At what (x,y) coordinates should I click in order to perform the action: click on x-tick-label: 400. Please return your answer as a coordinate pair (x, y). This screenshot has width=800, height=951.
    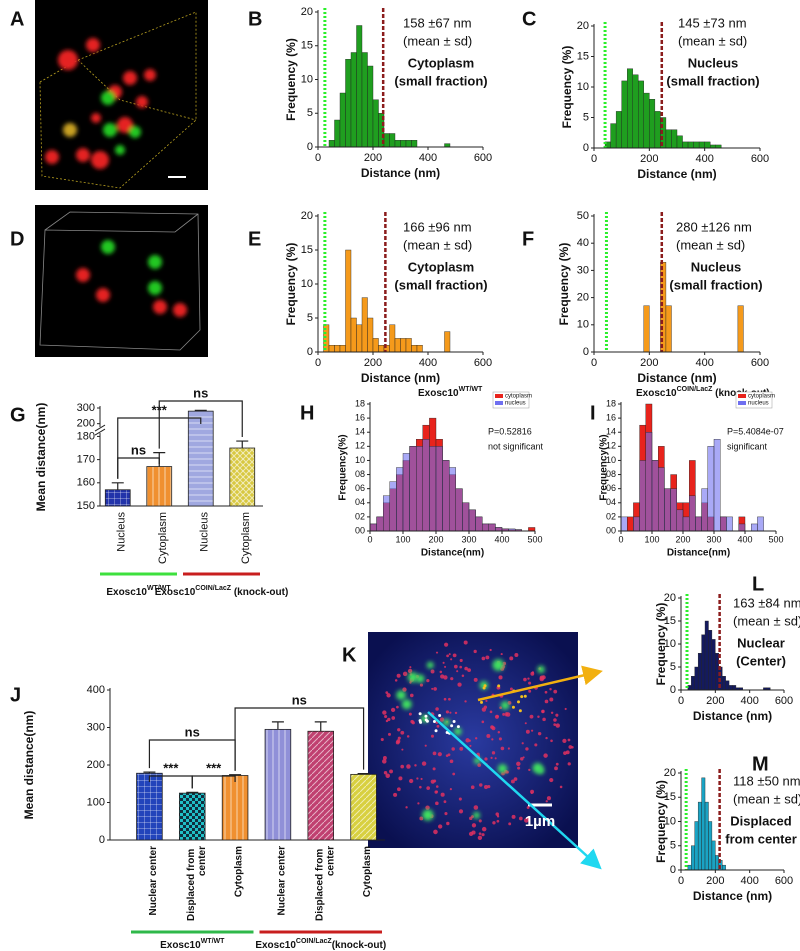
    Looking at the image, I should click on (704, 159).